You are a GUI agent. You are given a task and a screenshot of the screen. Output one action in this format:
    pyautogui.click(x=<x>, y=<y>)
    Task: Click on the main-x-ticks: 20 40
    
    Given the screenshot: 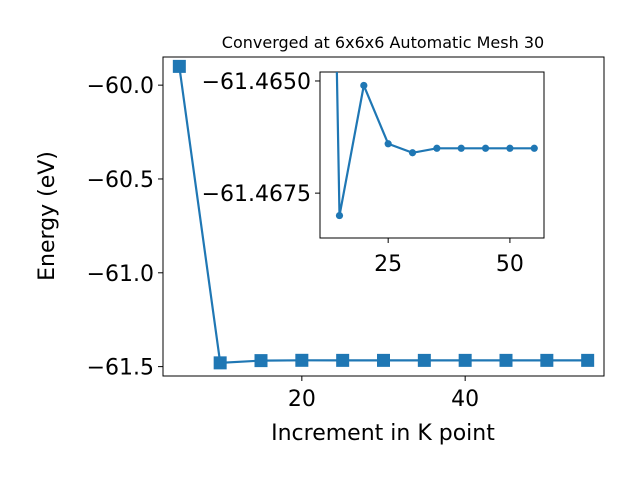 What is the action you would take?
    pyautogui.click(x=383, y=394)
    